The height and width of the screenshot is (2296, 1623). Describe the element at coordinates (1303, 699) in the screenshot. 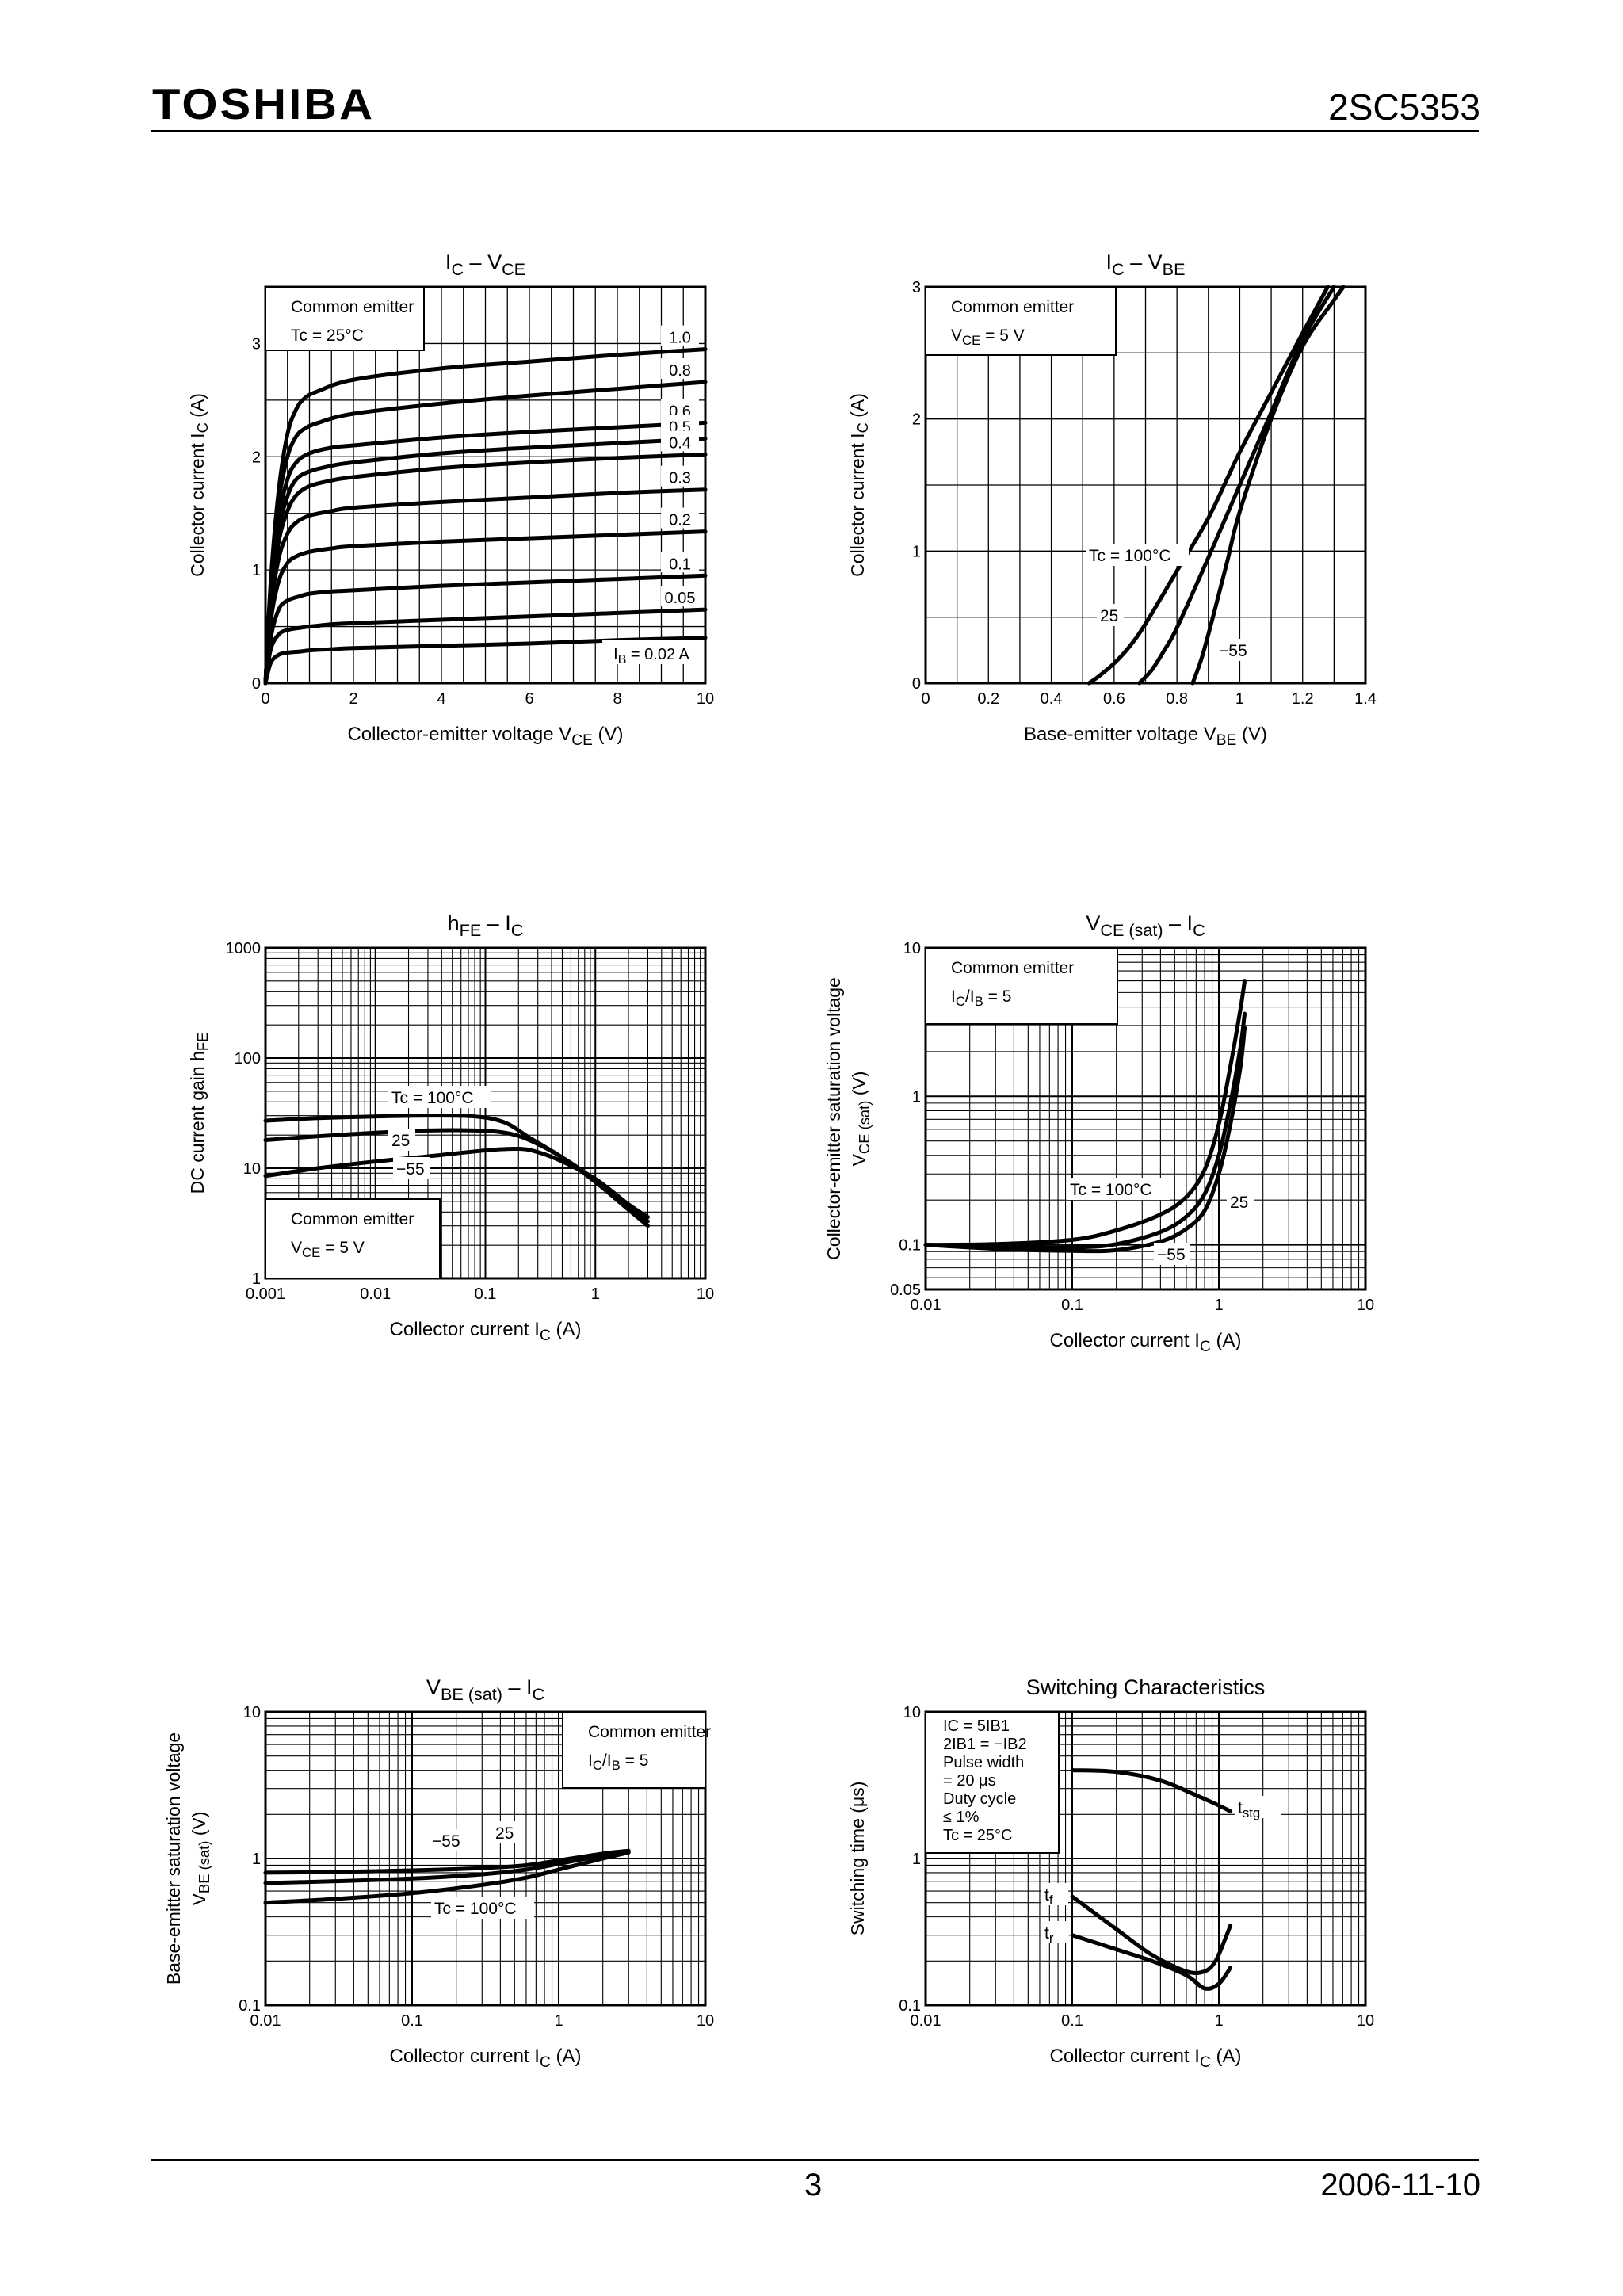

I see `x-tick-label: 1.2` at that location.